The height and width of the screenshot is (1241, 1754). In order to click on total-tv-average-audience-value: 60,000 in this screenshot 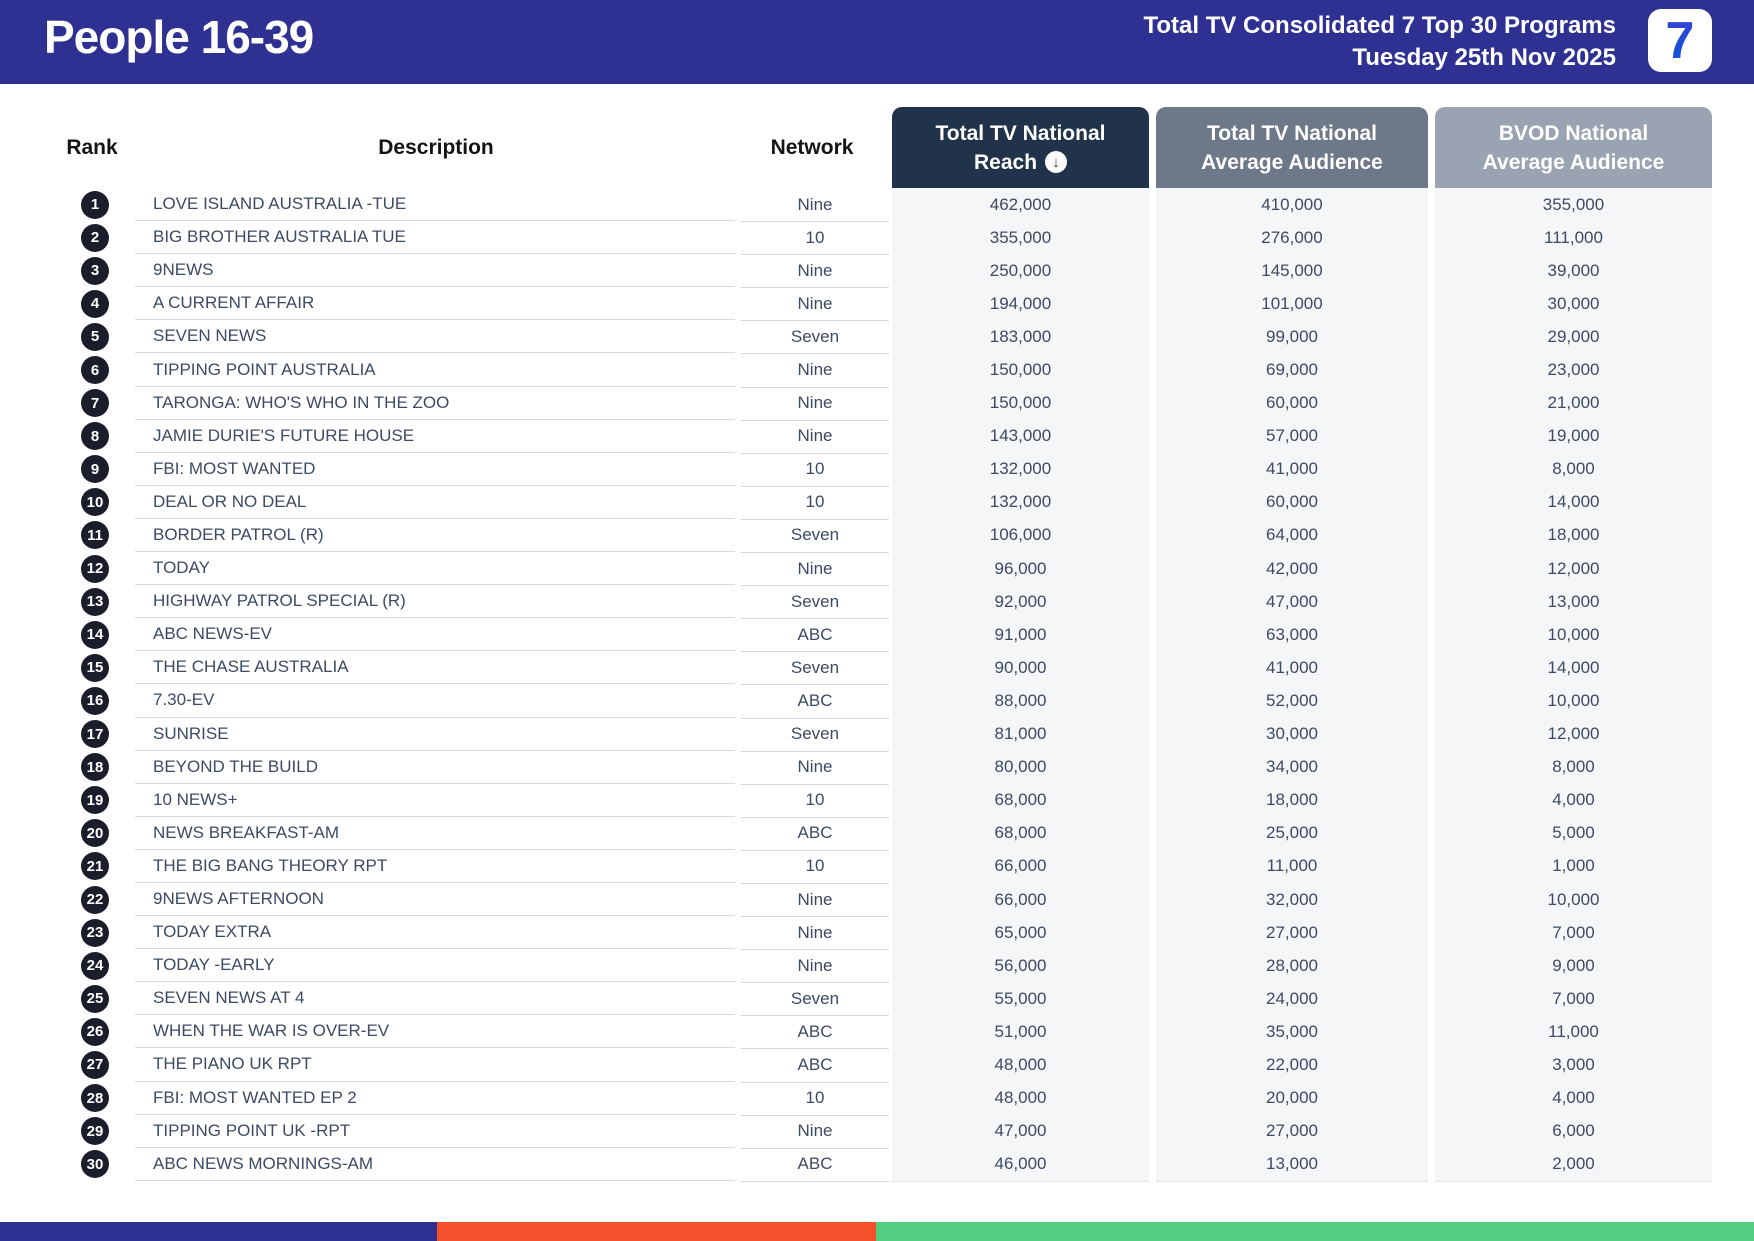, I will do `click(1292, 403)`.